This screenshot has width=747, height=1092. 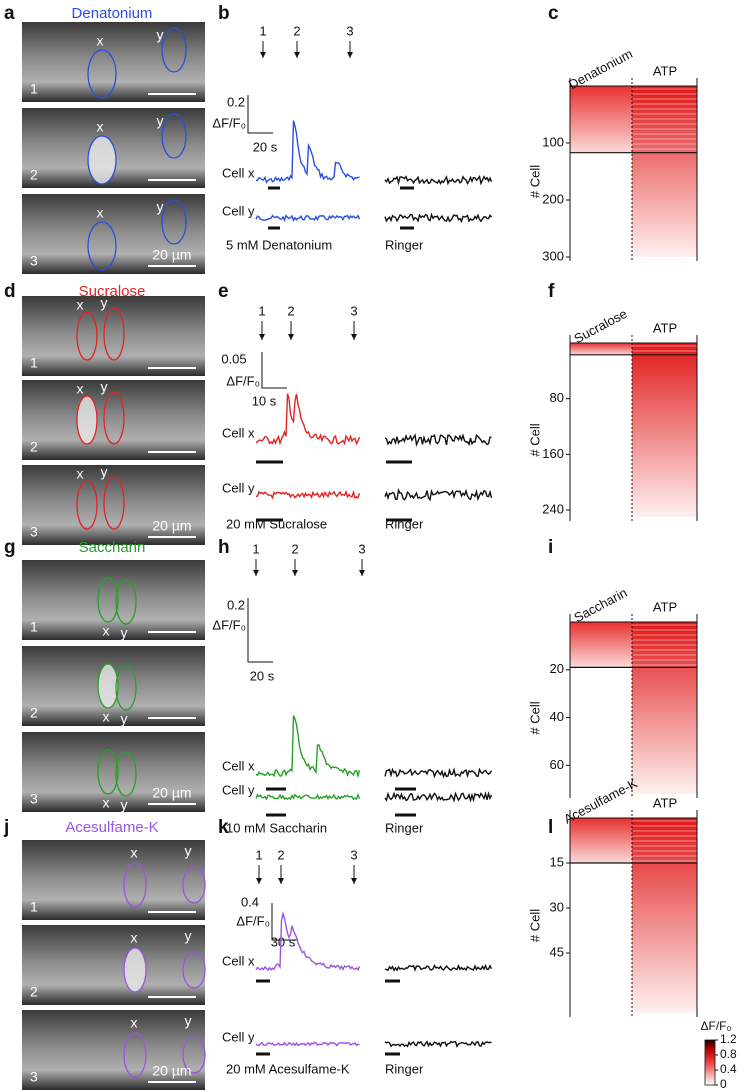 I want to click on panel-letter: b, so click(x=224, y=13).